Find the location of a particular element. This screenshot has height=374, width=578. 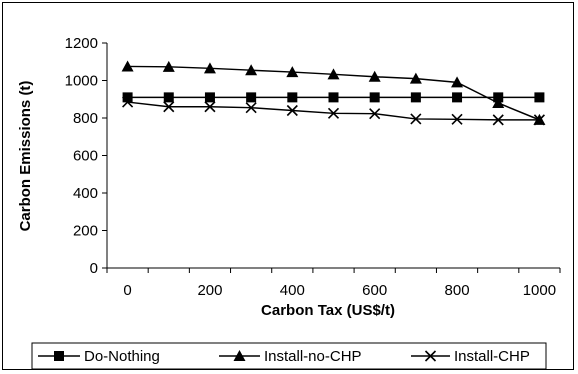

x-tick-label: 800 is located at coordinates (457, 290).